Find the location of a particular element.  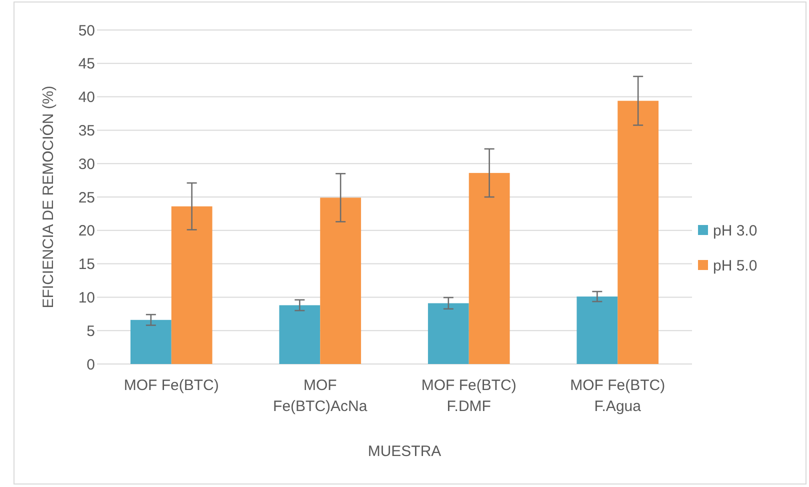

y-tick-label: 20 is located at coordinates (86, 231).